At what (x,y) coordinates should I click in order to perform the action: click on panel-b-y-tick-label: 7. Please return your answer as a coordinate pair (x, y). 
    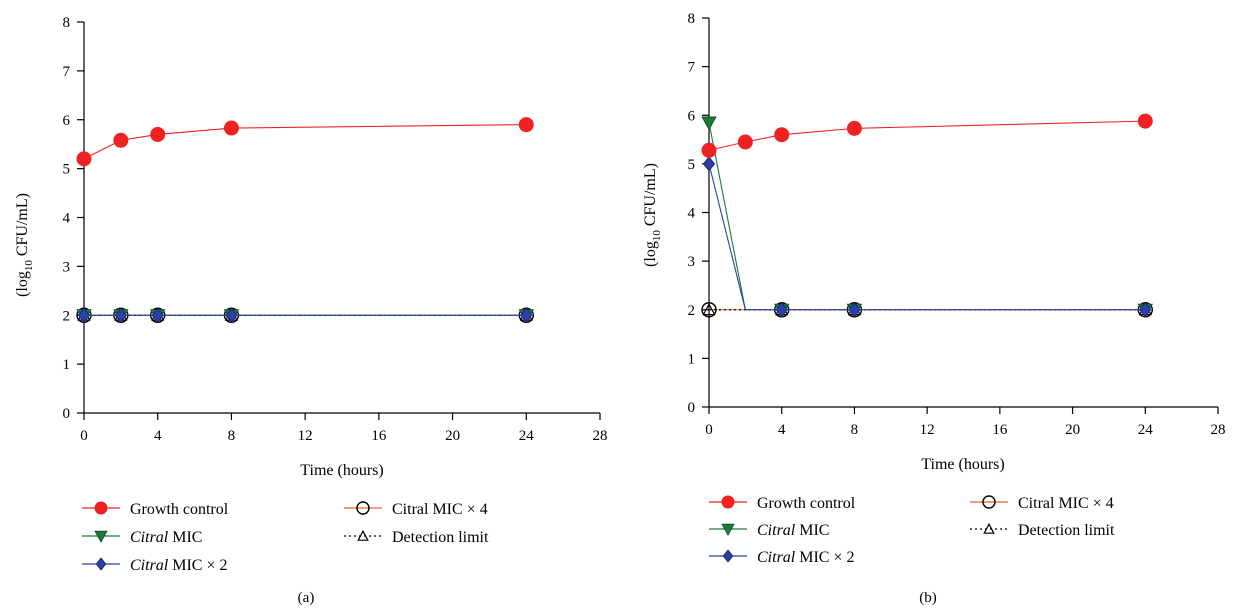
    Looking at the image, I should click on (692, 68).